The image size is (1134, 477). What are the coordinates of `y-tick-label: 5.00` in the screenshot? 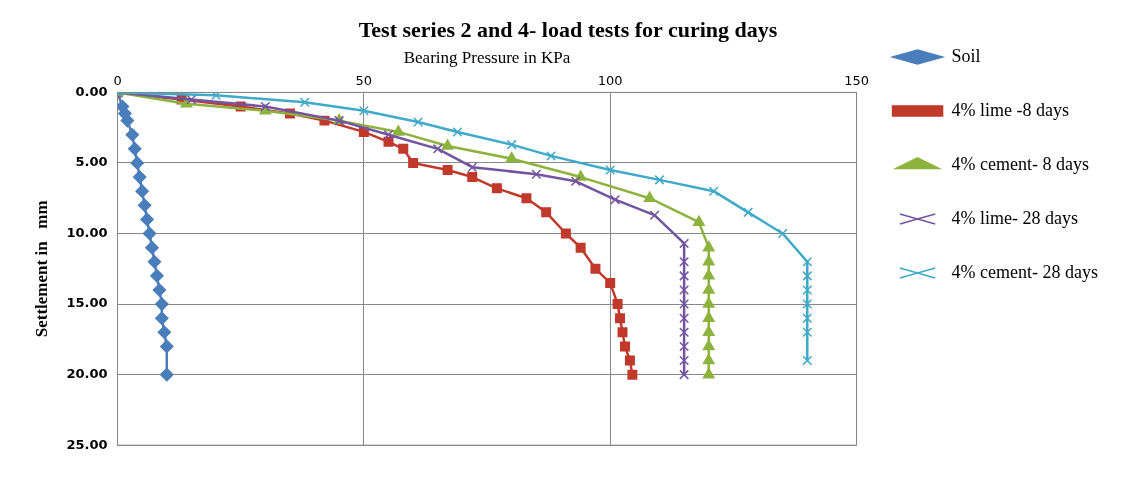 It's located at (91, 162).